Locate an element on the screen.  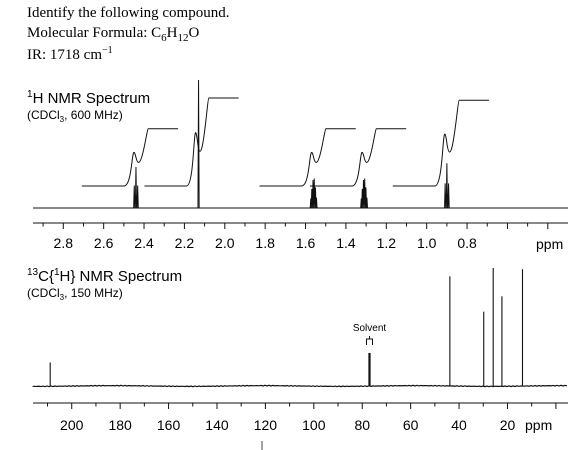
h-nmr-xlabel: ppm is located at coordinates (549, 244).